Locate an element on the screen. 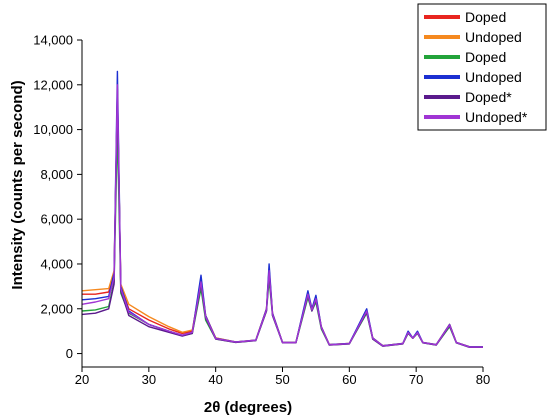 This screenshot has height=420, width=550. y-tick-label: 14,000 is located at coordinates (53, 40).